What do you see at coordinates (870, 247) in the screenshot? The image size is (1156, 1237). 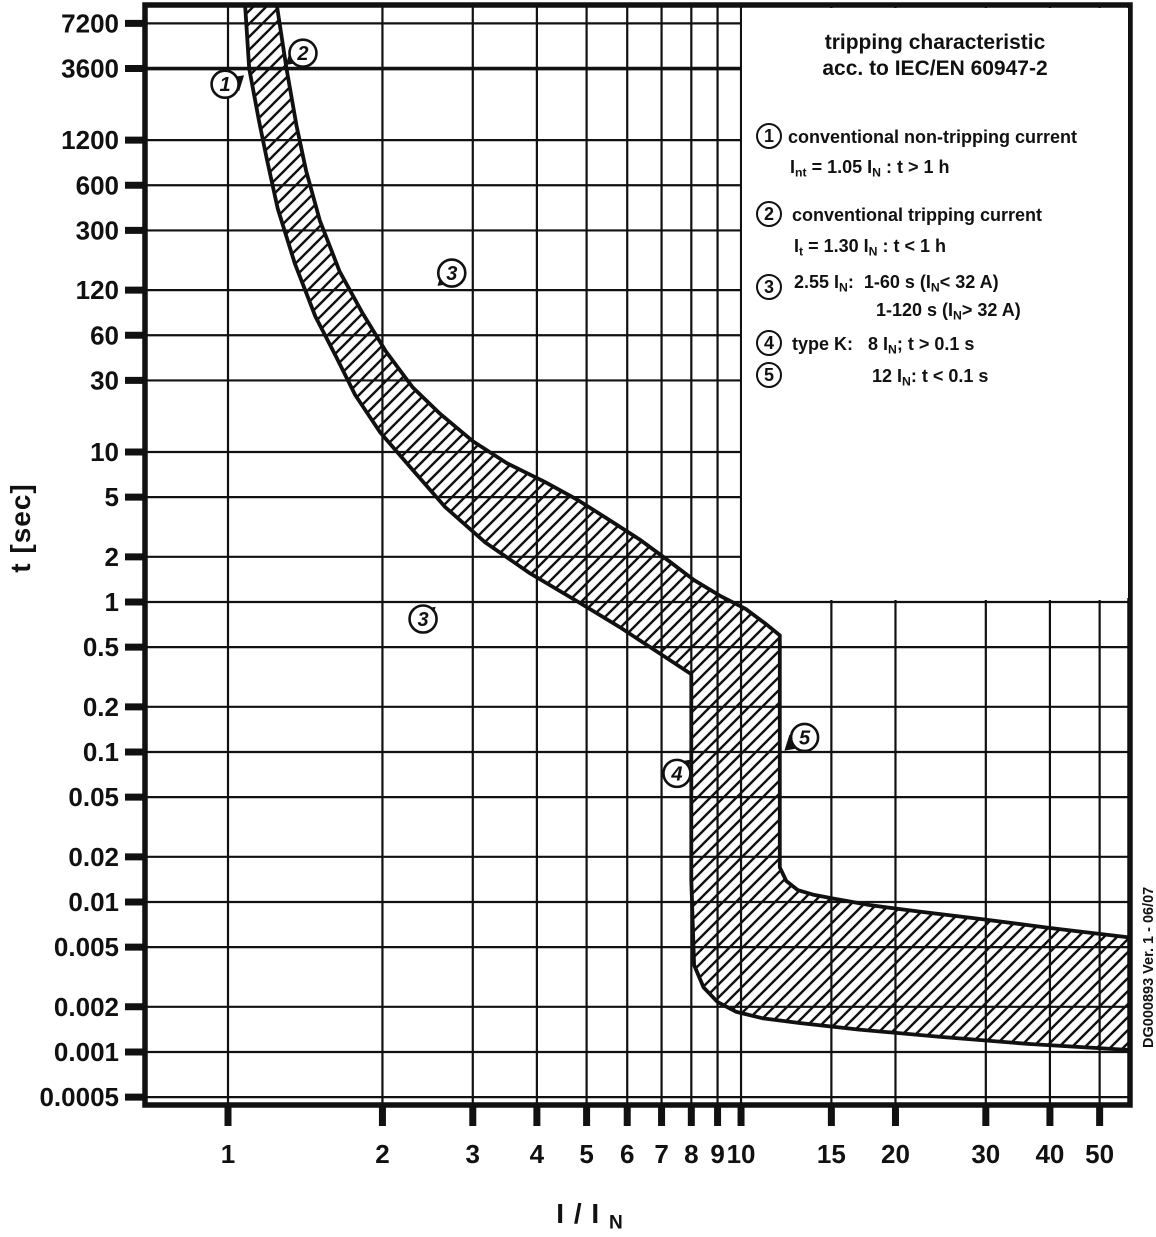 I see `legend-item-2-formula: It = 1.30 IN : t < 1 h` at bounding box center [870, 247].